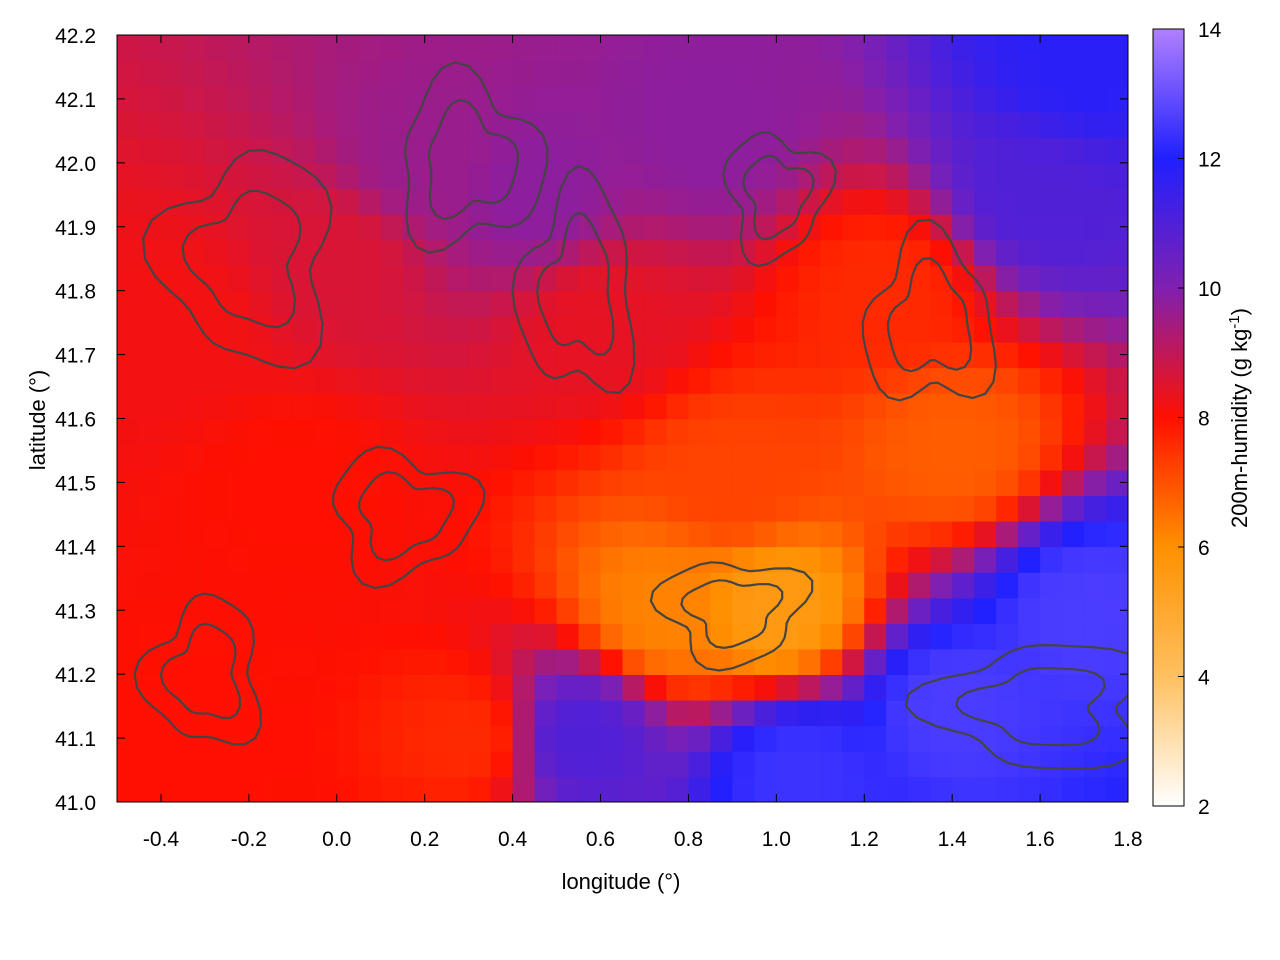  What do you see at coordinates (476, 157) in the screenshot?
I see `contour-line` at bounding box center [476, 157].